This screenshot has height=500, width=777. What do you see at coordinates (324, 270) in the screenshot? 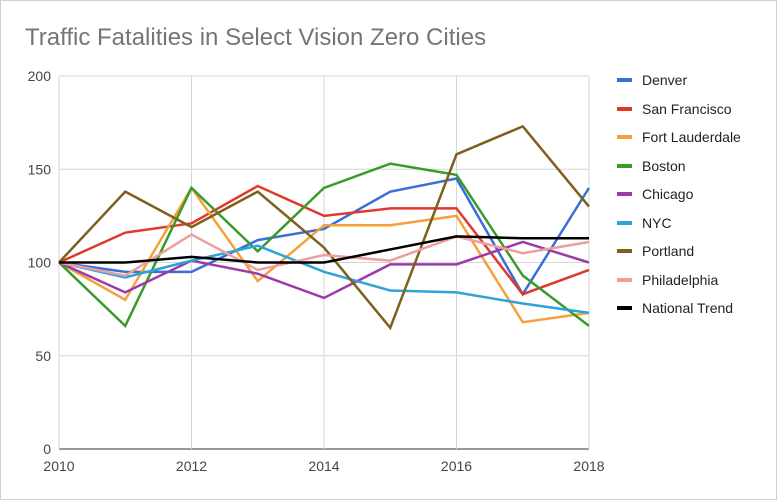
I see `series-line-chicago` at bounding box center [324, 270].